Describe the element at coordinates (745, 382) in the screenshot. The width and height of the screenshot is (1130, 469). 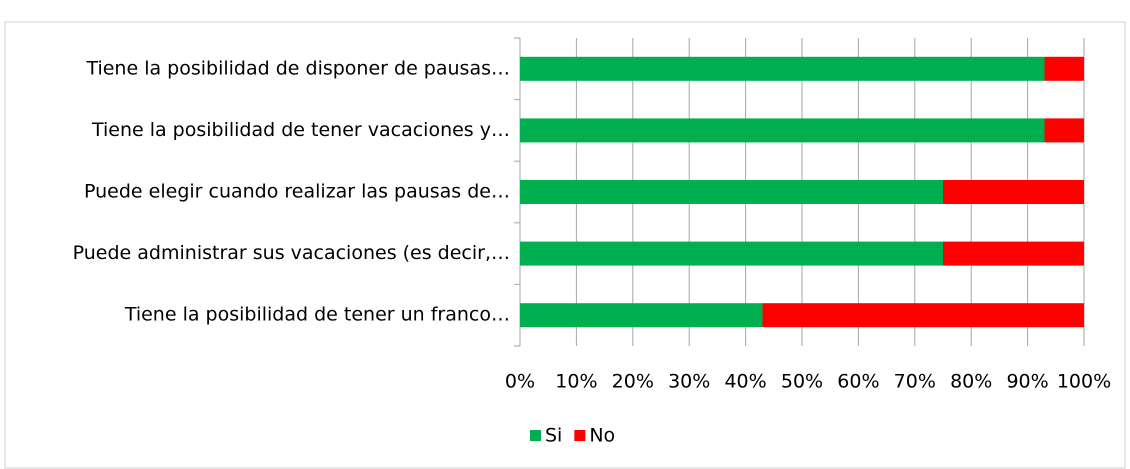
I see `x-tick-label: 40%` at that location.